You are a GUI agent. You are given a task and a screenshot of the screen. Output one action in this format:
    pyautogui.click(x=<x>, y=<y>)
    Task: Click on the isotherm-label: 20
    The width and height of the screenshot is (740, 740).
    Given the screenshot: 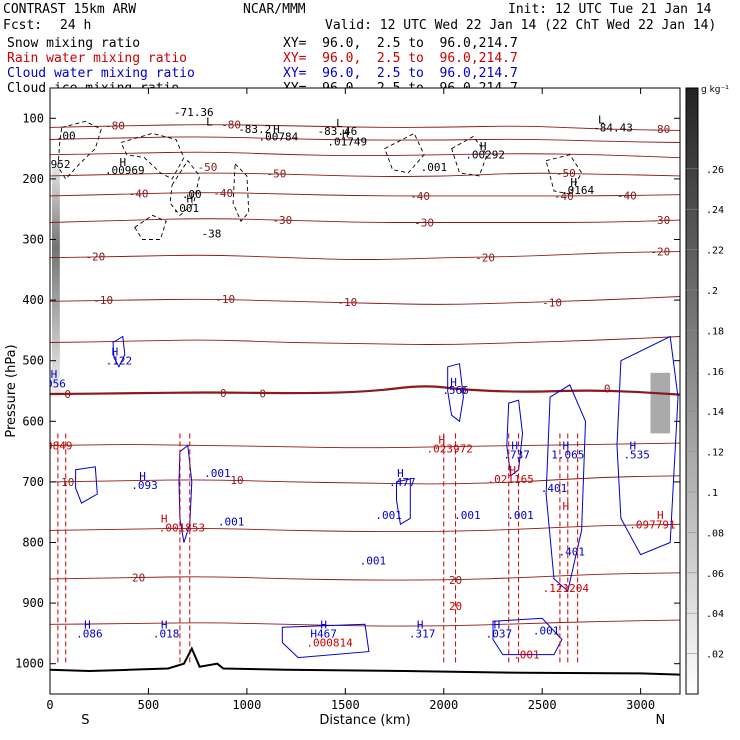 What is the action you would take?
    pyautogui.click(x=455, y=580)
    